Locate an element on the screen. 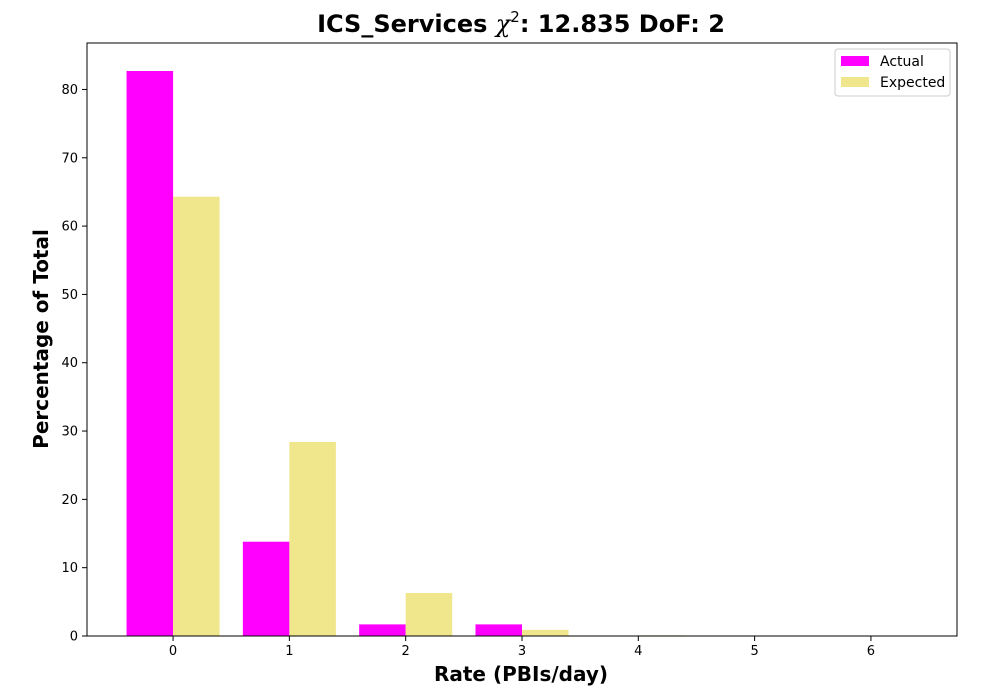 Image resolution: width=1000 pixels, height=700 pixels. x-tick-label: 1 is located at coordinates (289, 651).